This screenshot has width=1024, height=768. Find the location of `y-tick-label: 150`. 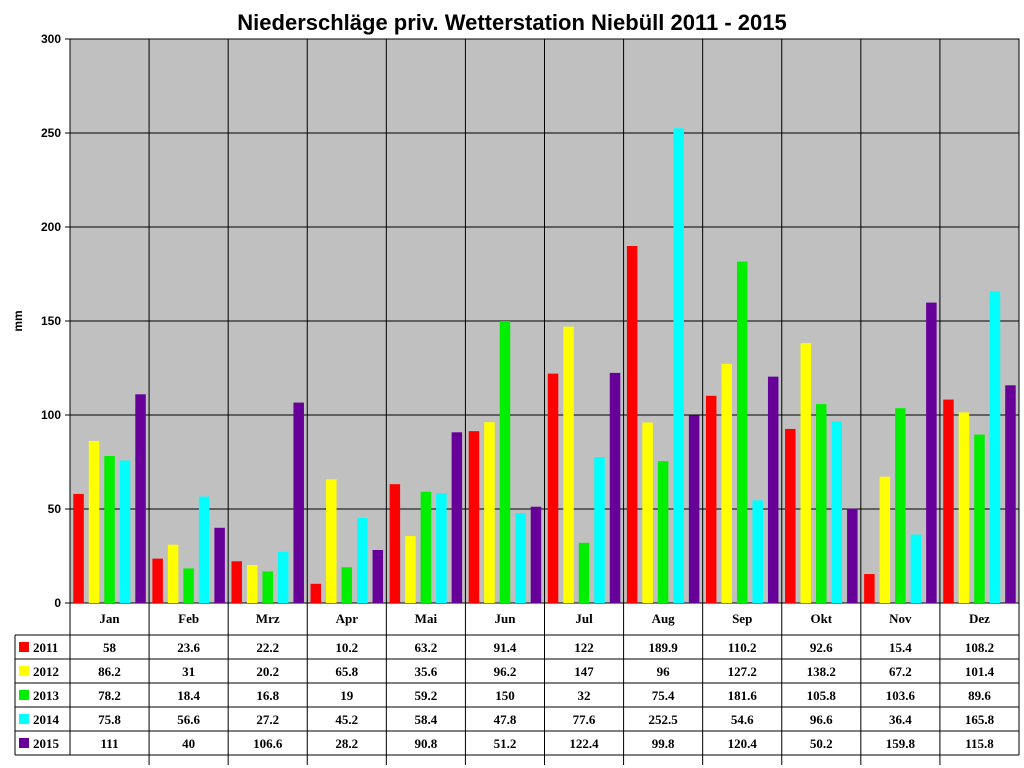

y-tick-label: 150 is located at coordinates (51, 321).